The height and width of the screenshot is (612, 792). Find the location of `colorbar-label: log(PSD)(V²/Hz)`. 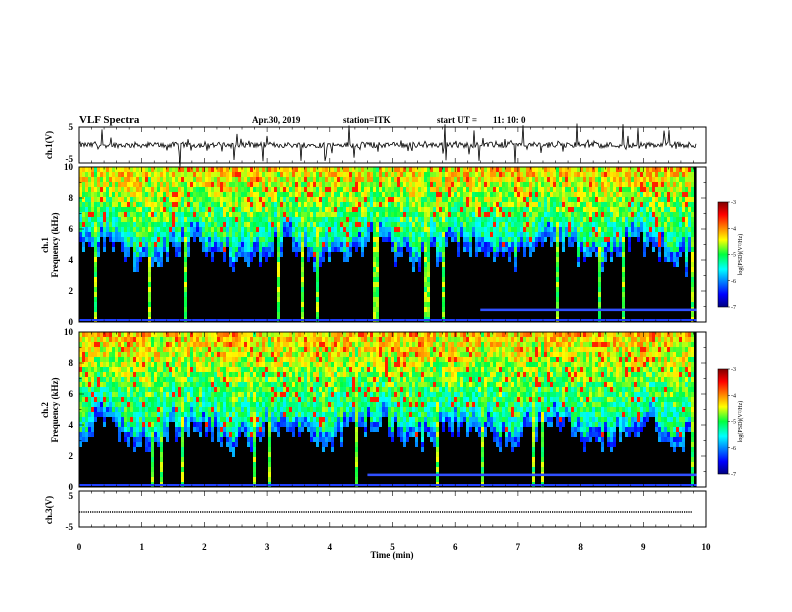

colorbar-label: log(PSD)(V²/Hz) is located at coordinates (740, 254).